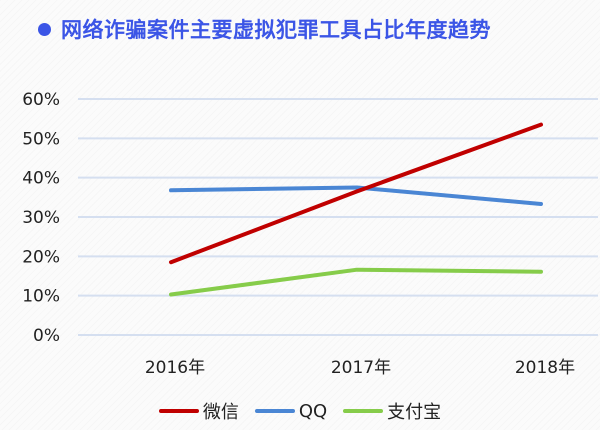 Image resolution: width=600 pixels, height=430 pixels. Describe the element at coordinates (41, 179) in the screenshot. I see `y-tick-label: 40%` at that location.